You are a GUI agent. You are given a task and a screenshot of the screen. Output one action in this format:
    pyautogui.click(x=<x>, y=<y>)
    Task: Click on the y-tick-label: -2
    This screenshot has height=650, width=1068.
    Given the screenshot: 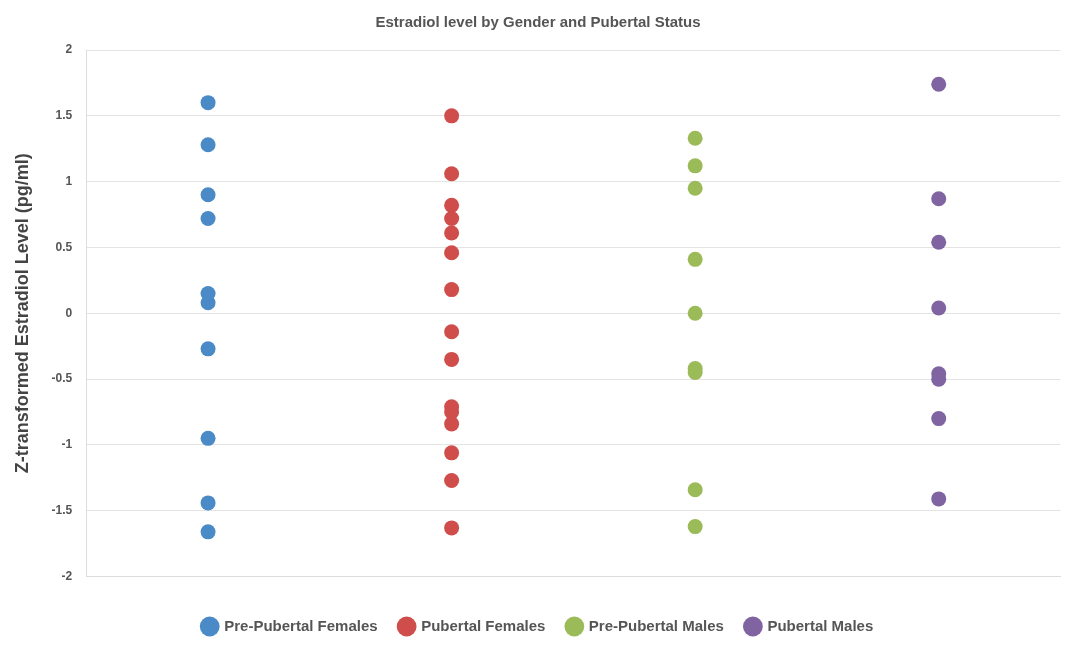 What is the action you would take?
    pyautogui.click(x=67, y=575)
    